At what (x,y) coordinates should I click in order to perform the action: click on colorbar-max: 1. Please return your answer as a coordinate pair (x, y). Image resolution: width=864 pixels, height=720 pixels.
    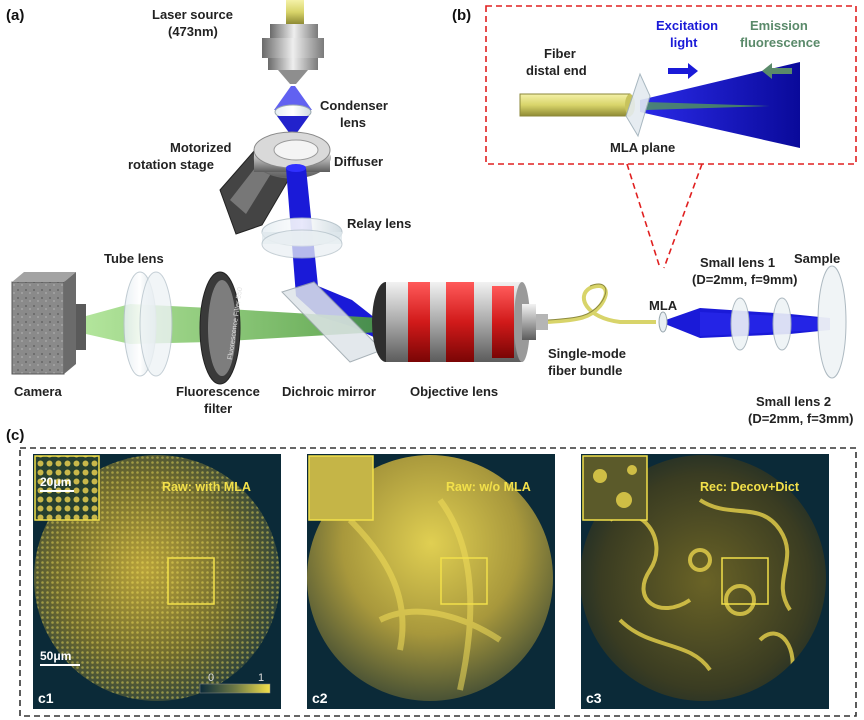
    Looking at the image, I should click on (261, 678).